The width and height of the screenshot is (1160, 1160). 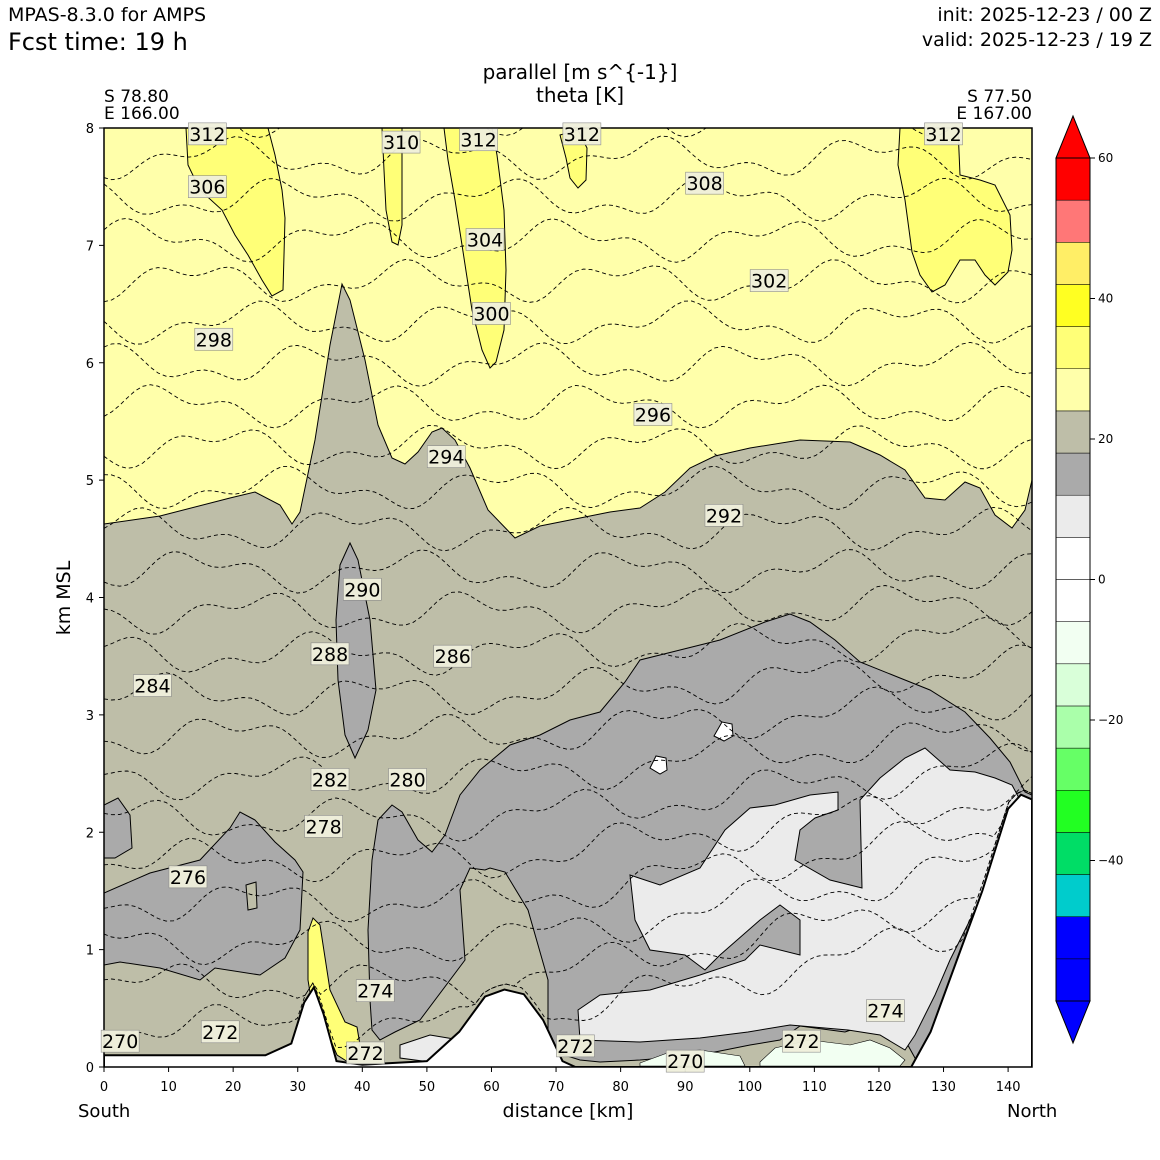 I want to click on left-latitude: S 78.80, so click(x=136, y=97).